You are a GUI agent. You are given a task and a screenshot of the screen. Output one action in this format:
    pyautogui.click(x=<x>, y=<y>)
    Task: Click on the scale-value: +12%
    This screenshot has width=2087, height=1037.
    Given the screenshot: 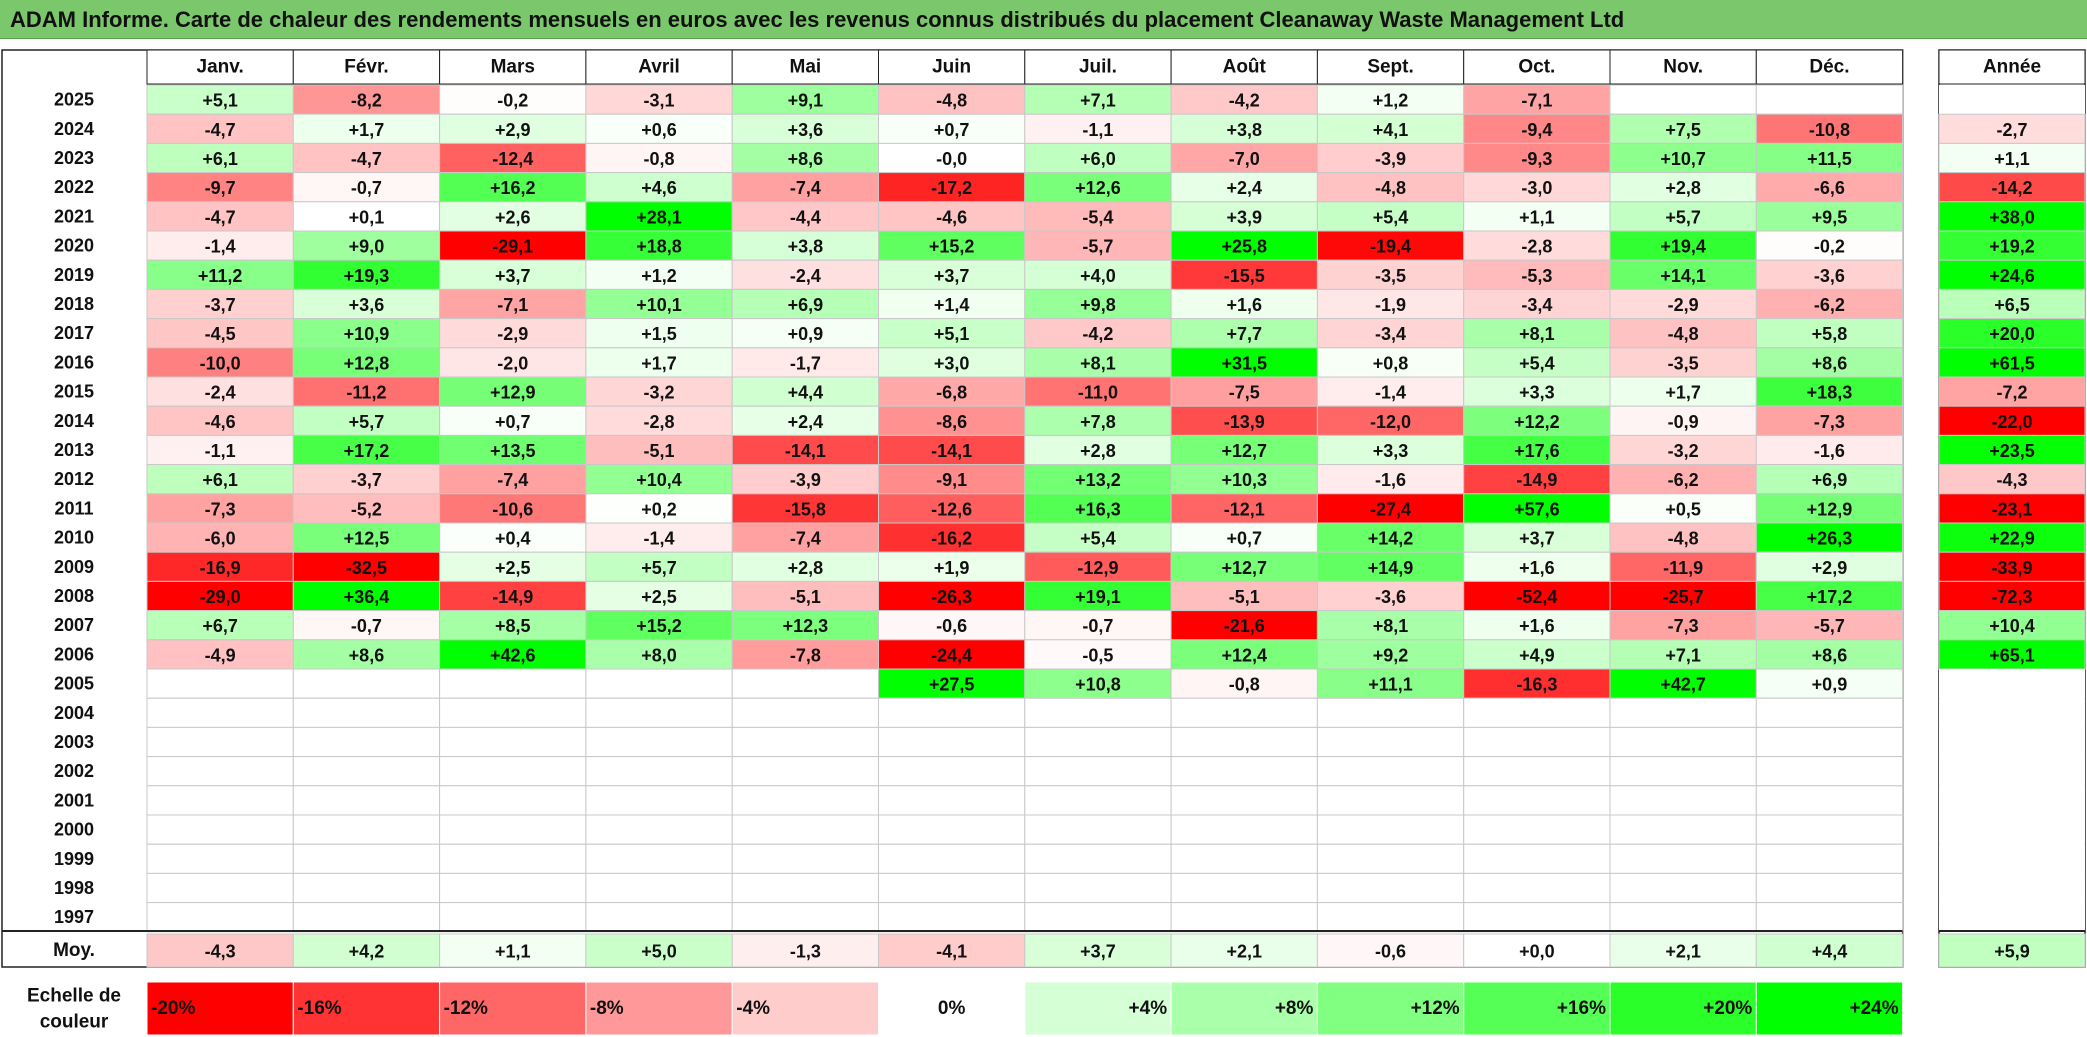 What is the action you would take?
    pyautogui.click(x=1435, y=1008)
    